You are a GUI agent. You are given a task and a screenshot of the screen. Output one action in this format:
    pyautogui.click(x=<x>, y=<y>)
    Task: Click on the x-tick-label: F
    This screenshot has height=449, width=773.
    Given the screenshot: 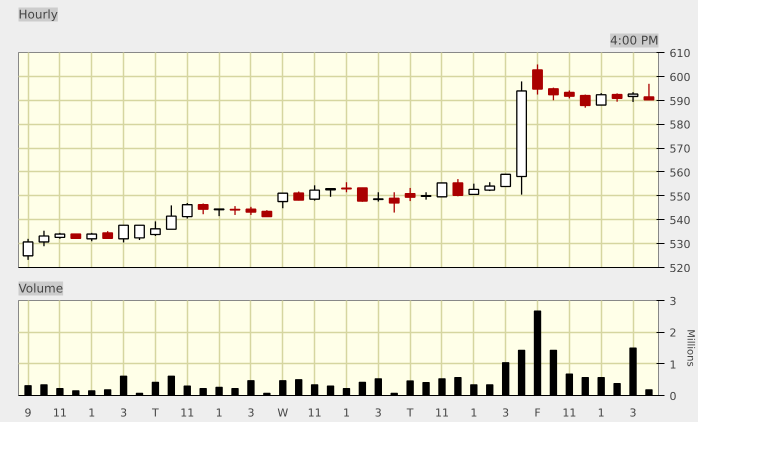 What is the action you would take?
    pyautogui.click(x=537, y=413)
    